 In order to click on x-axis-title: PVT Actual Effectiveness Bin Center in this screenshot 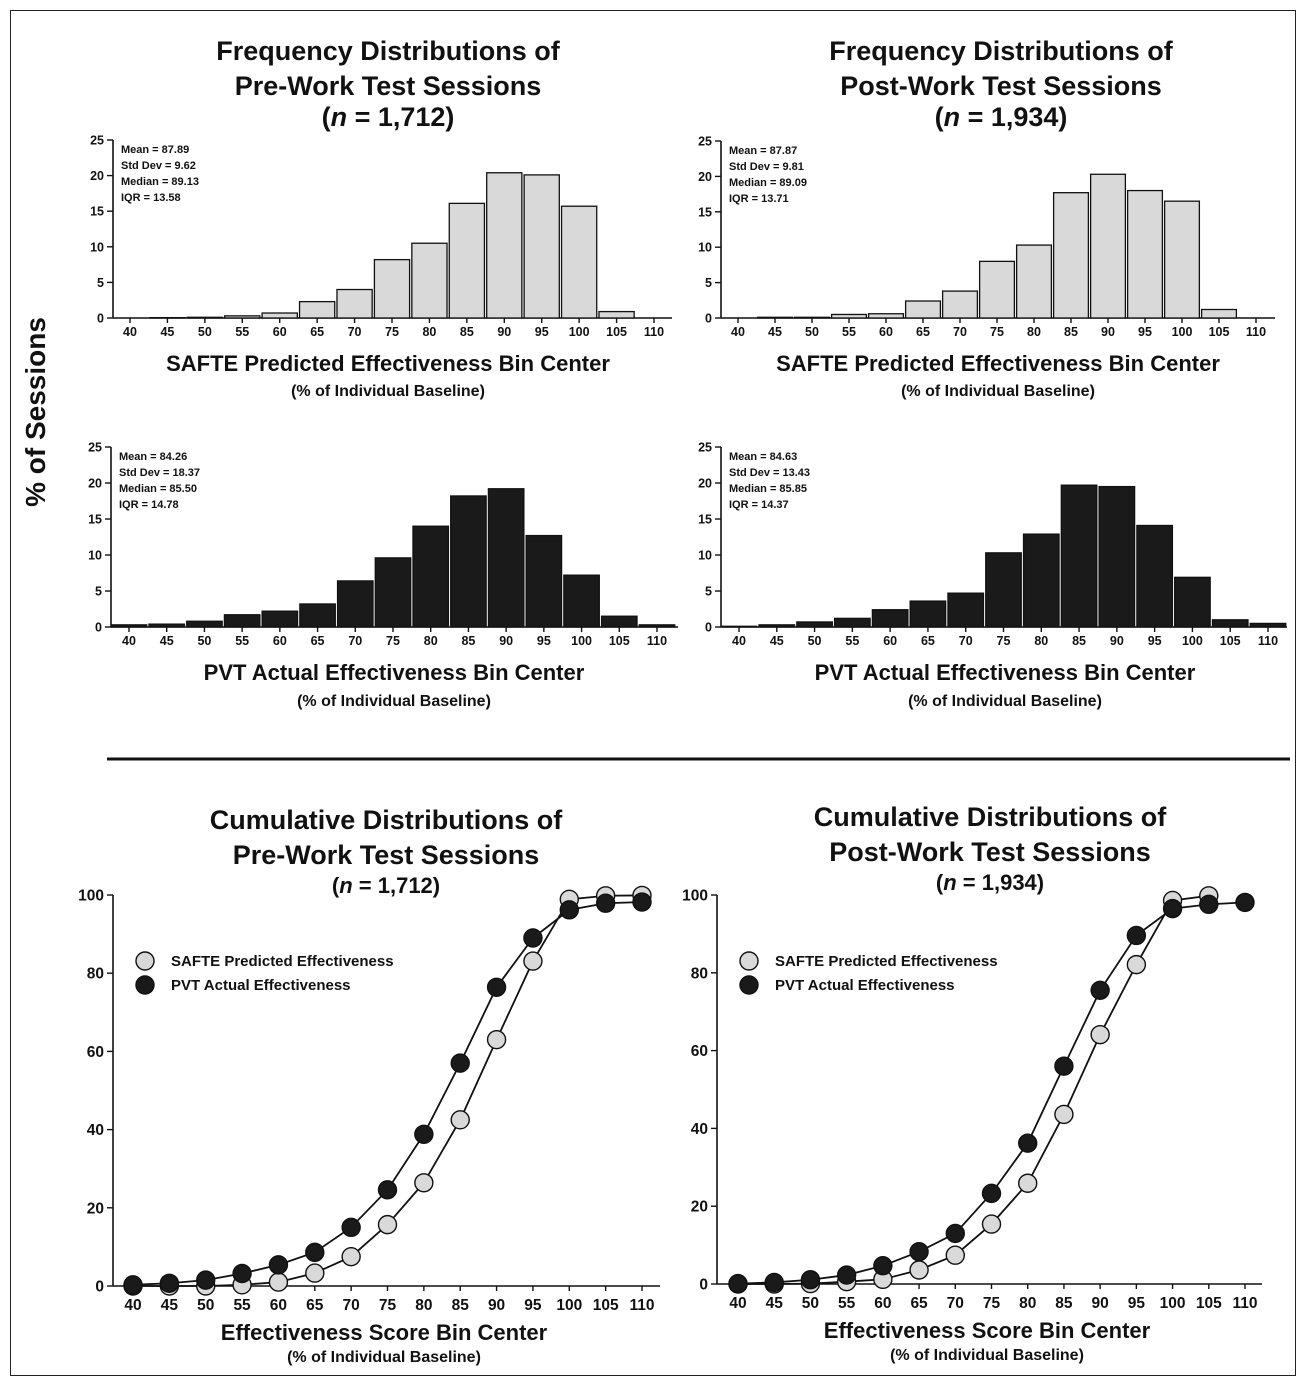, I will do `click(394, 672)`.